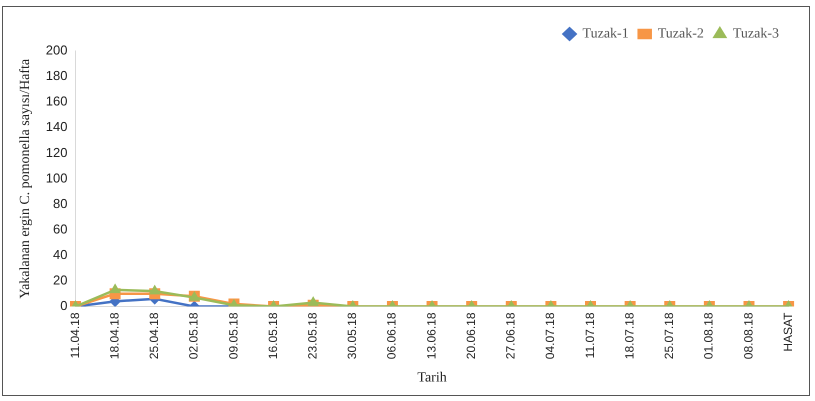  Describe the element at coordinates (60, 254) in the screenshot. I see `y-tick-label: 40` at that location.